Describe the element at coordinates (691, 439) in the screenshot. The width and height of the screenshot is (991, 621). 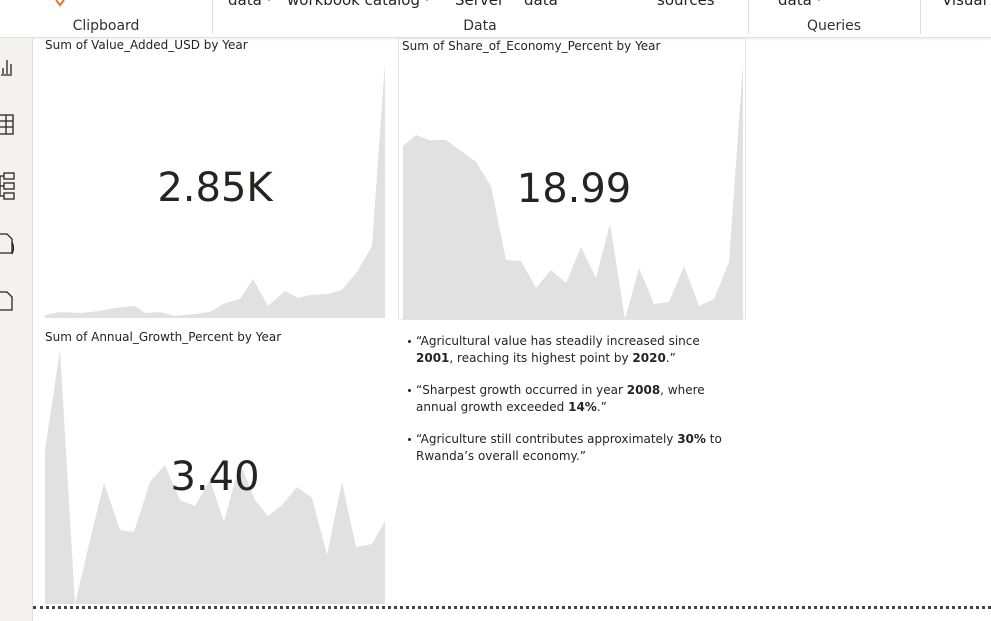
I see `bold-text: 30%` at that location.